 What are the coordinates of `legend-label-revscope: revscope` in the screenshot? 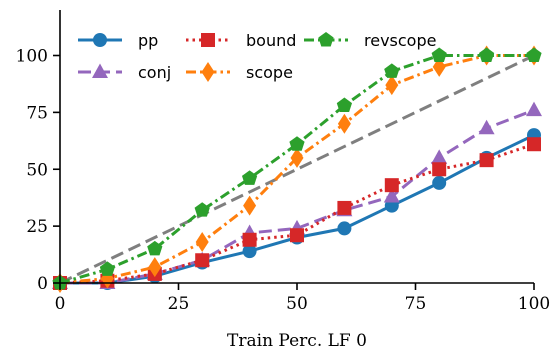 It's located at (400, 40).